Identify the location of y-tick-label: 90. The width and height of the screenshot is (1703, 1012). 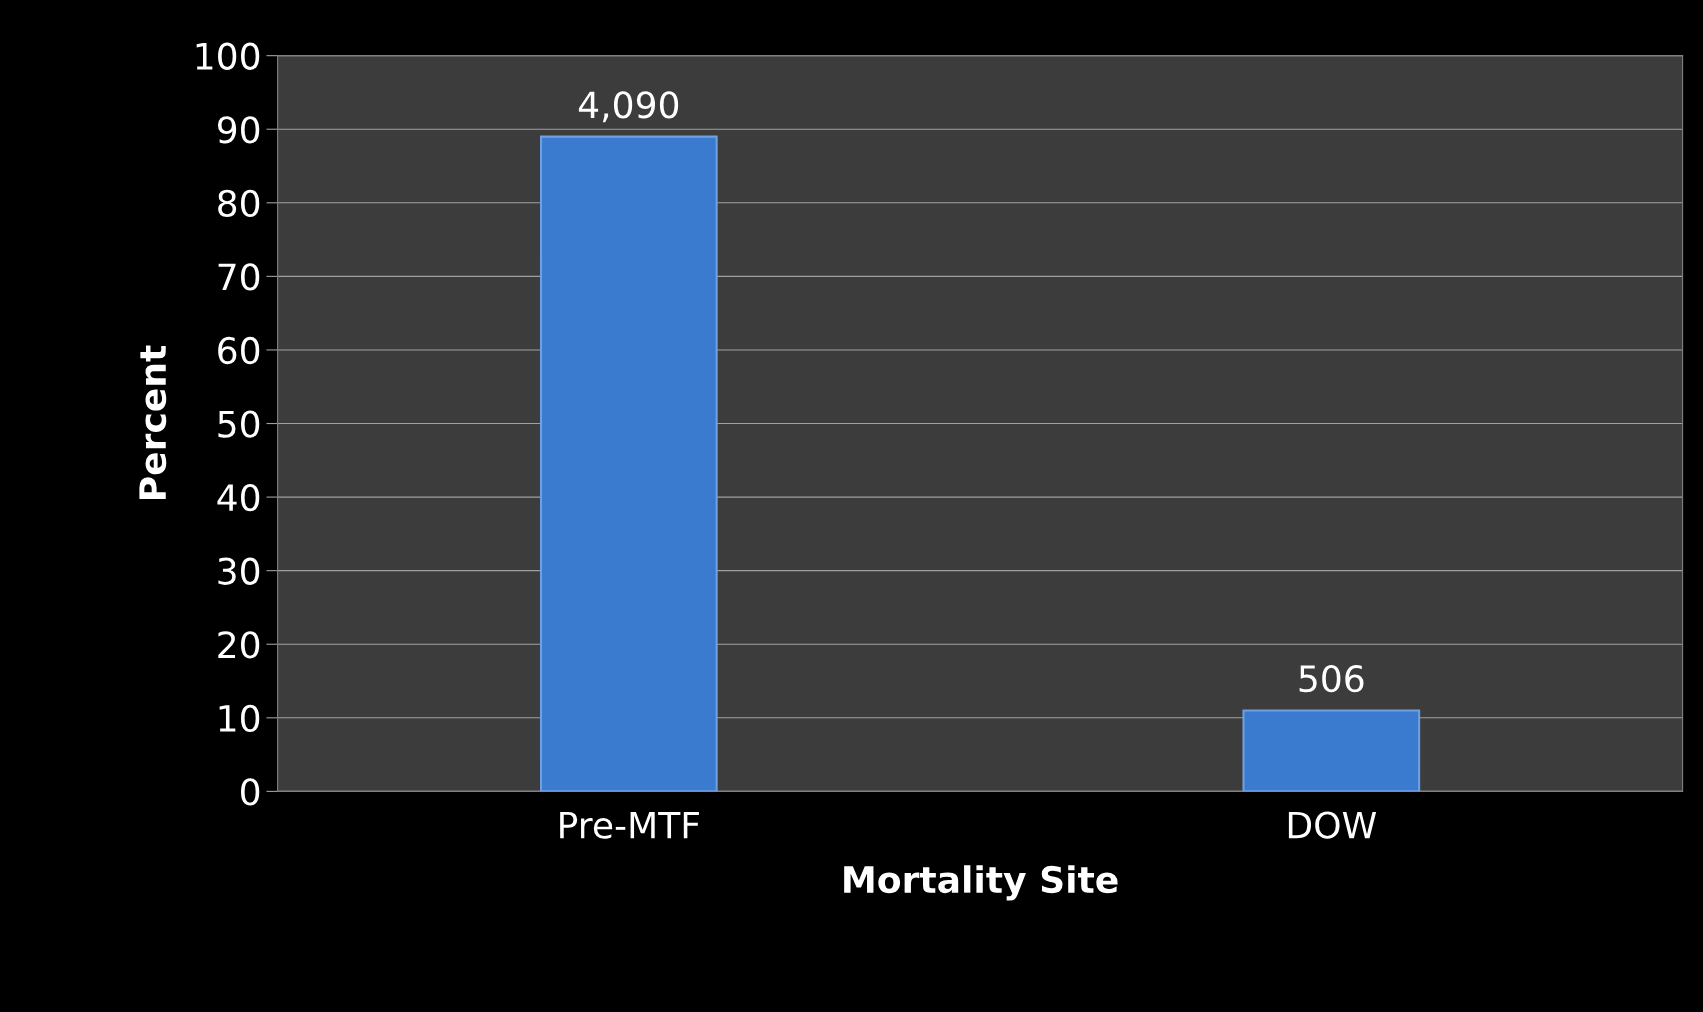
(238, 130).